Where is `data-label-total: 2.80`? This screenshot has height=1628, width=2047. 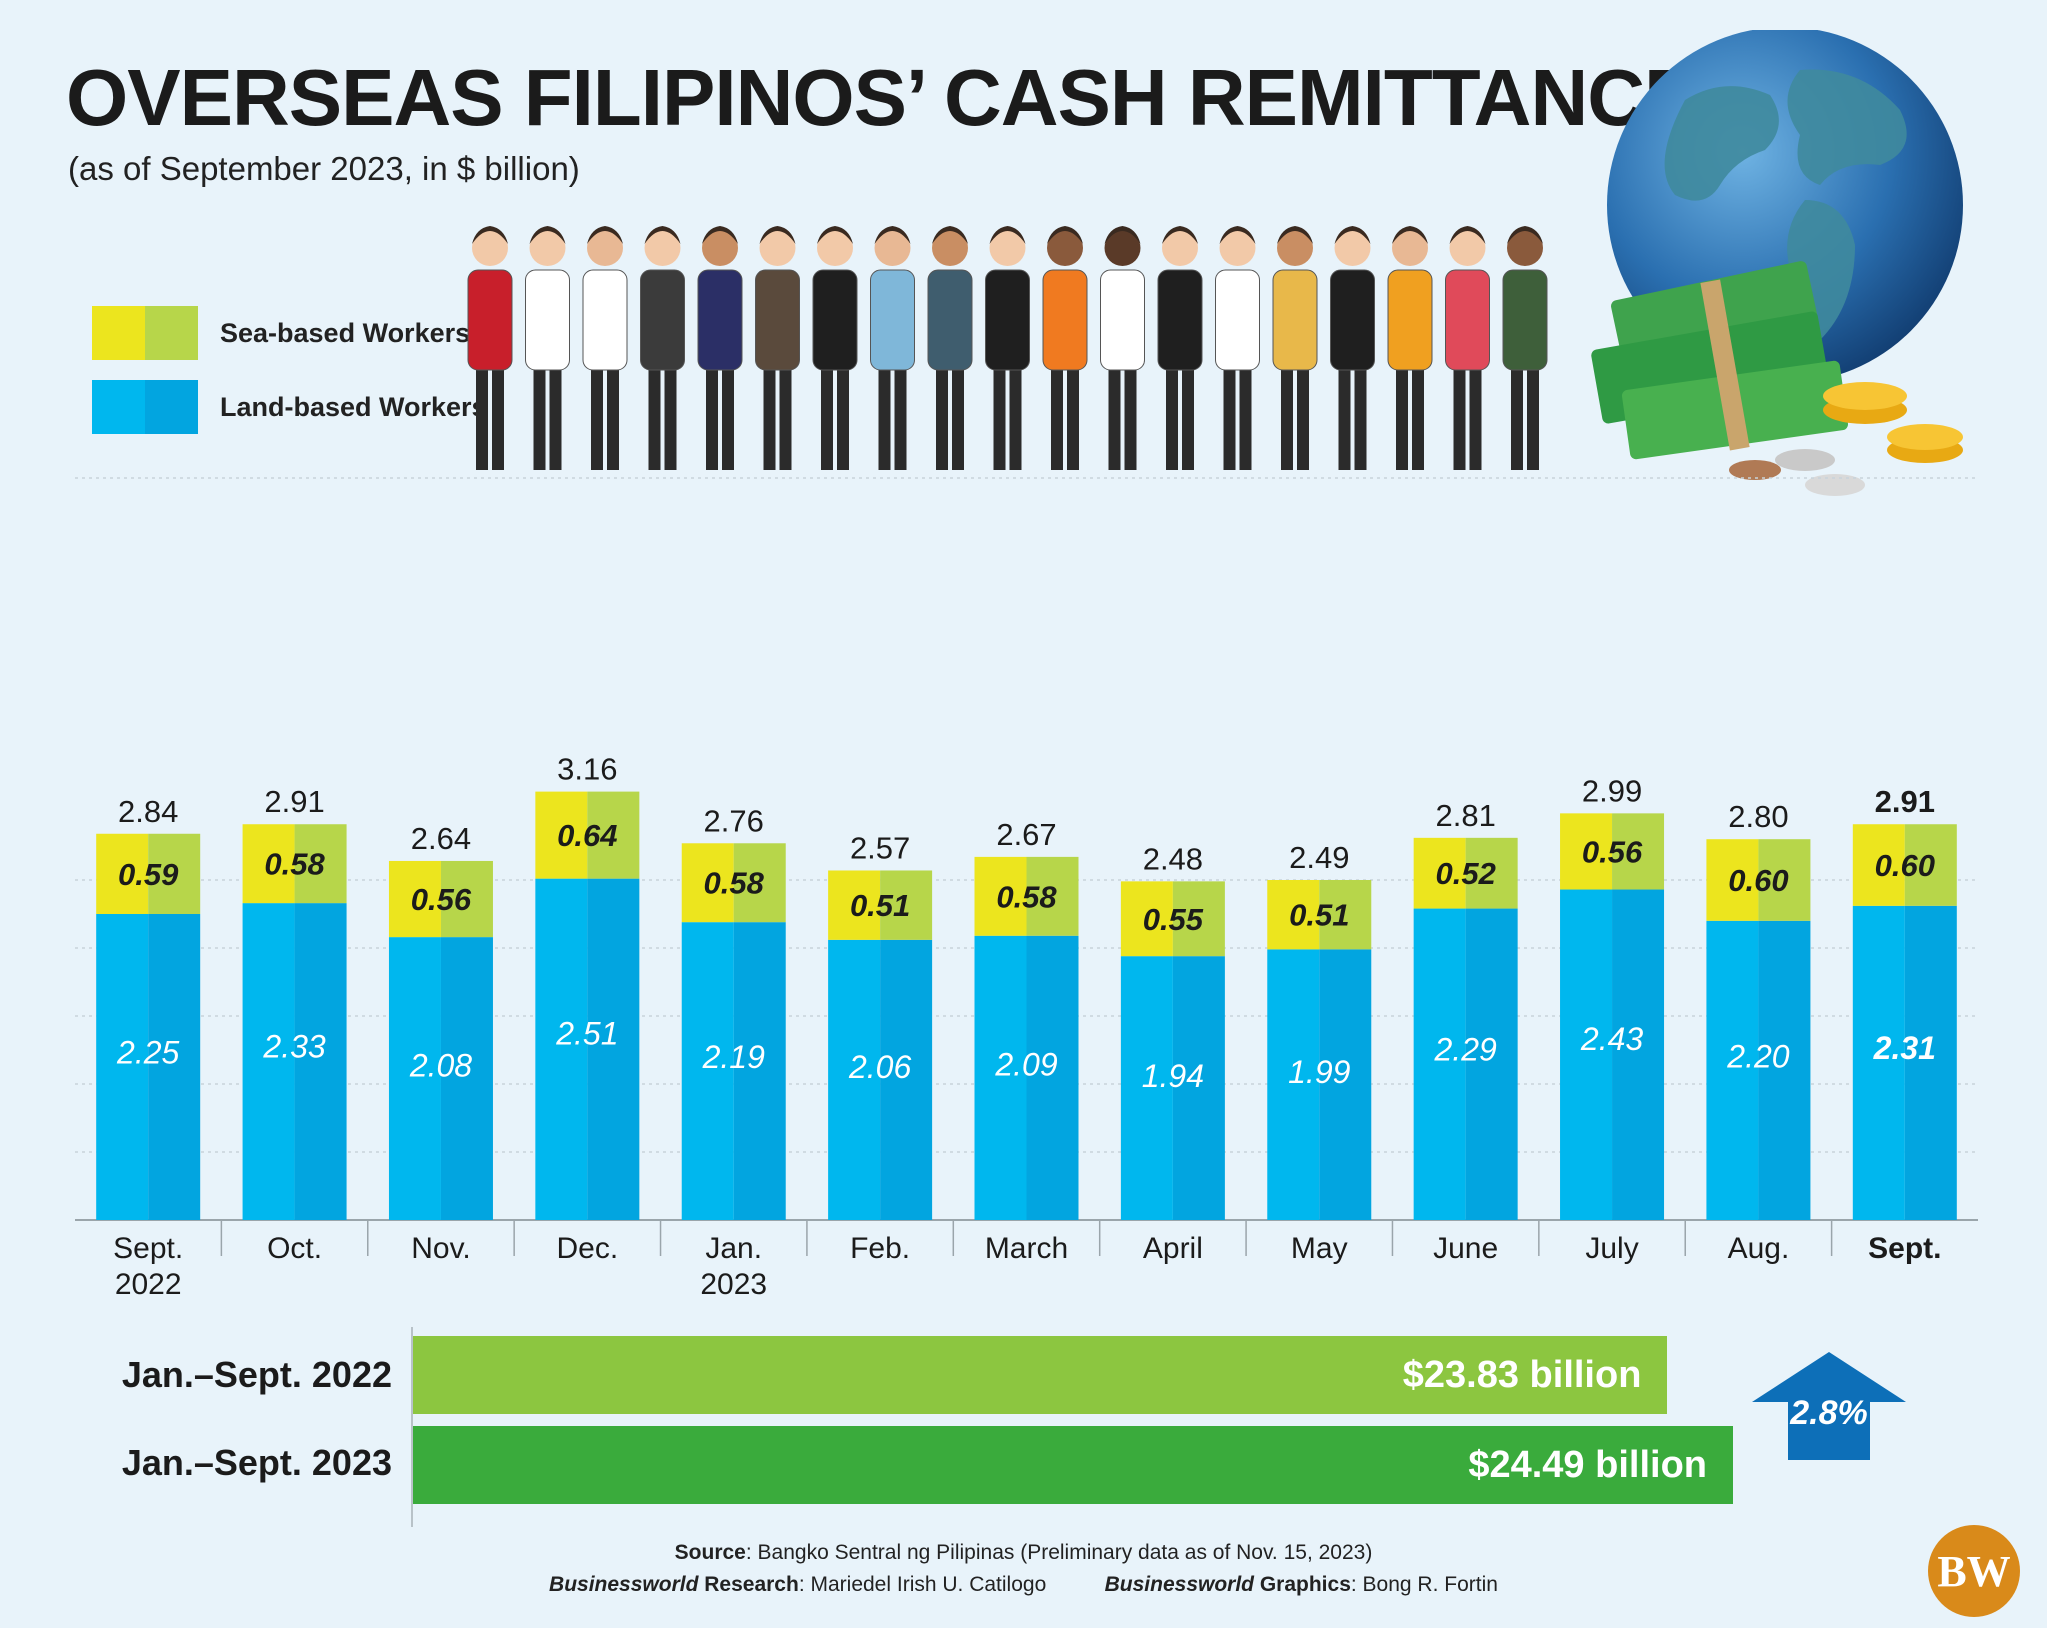
data-label-total: 2.80 is located at coordinates (1758, 816).